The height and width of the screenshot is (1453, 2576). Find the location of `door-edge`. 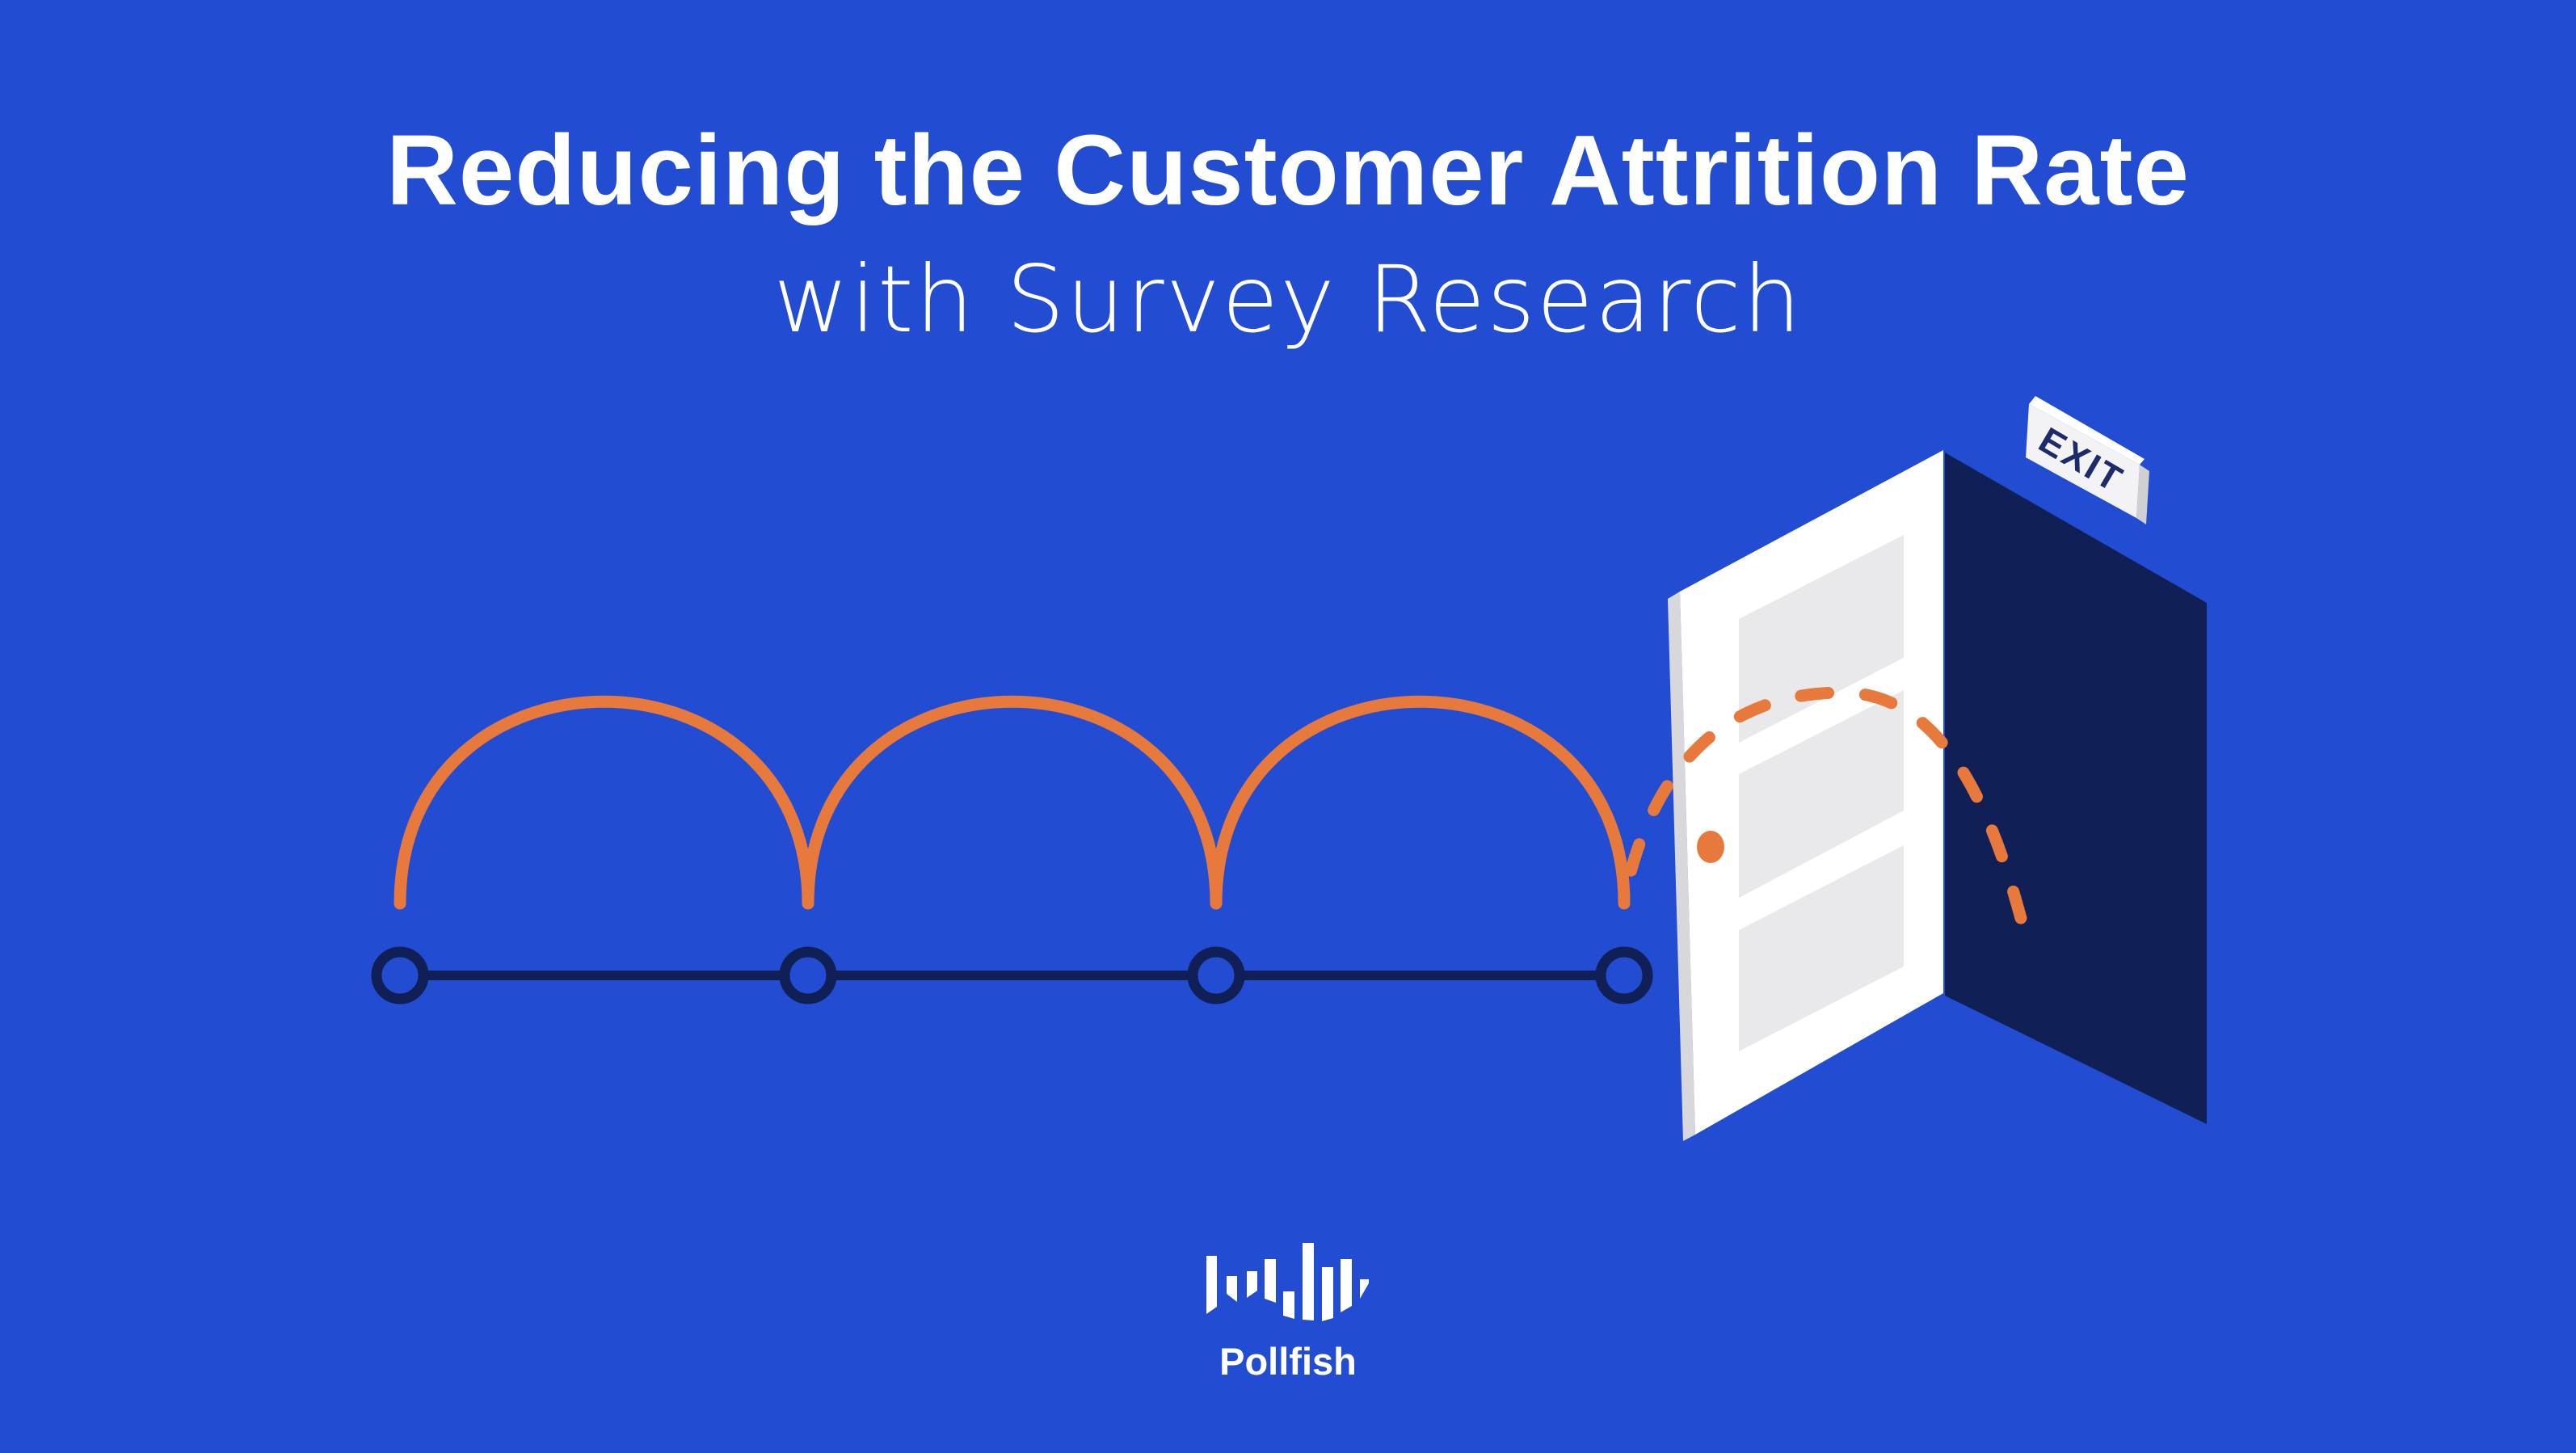

door-edge is located at coordinates (1681, 866).